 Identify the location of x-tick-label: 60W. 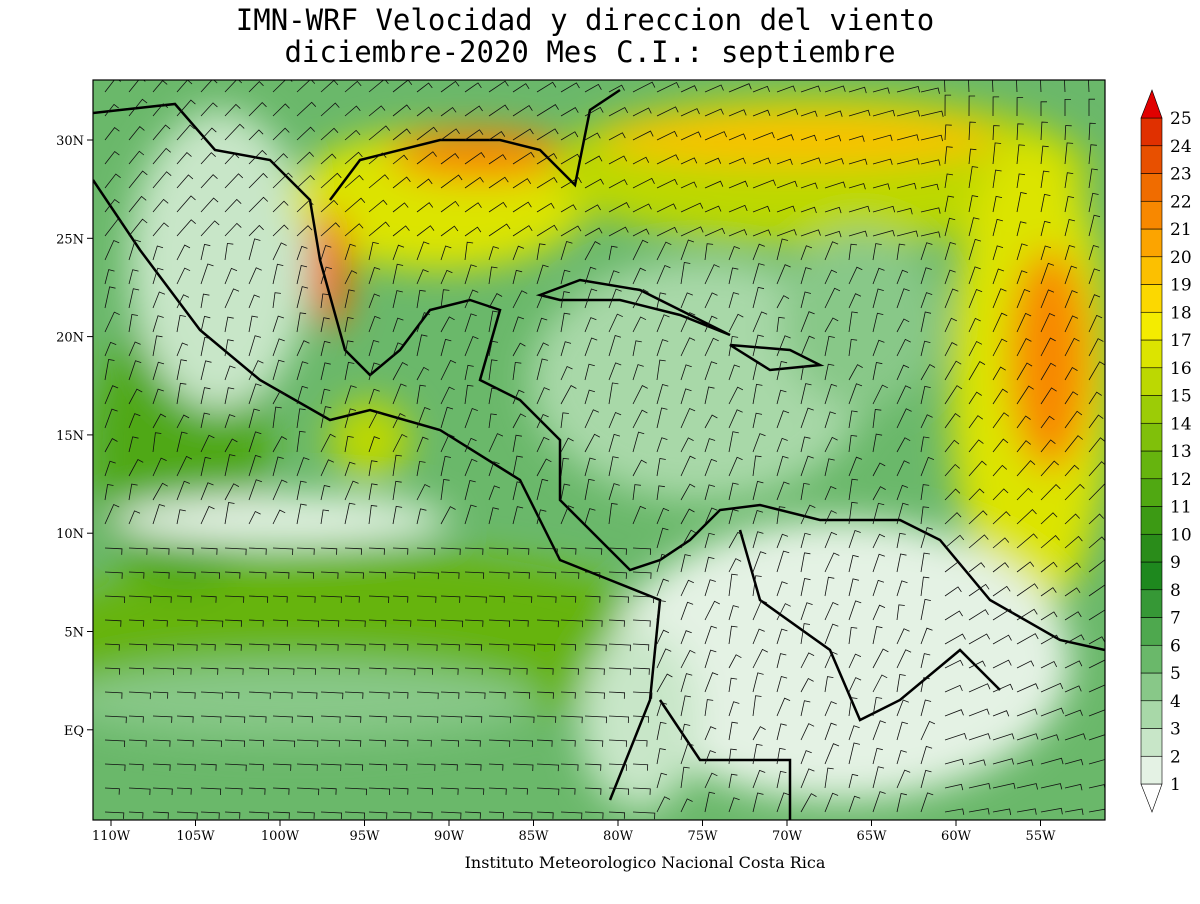
(956, 836).